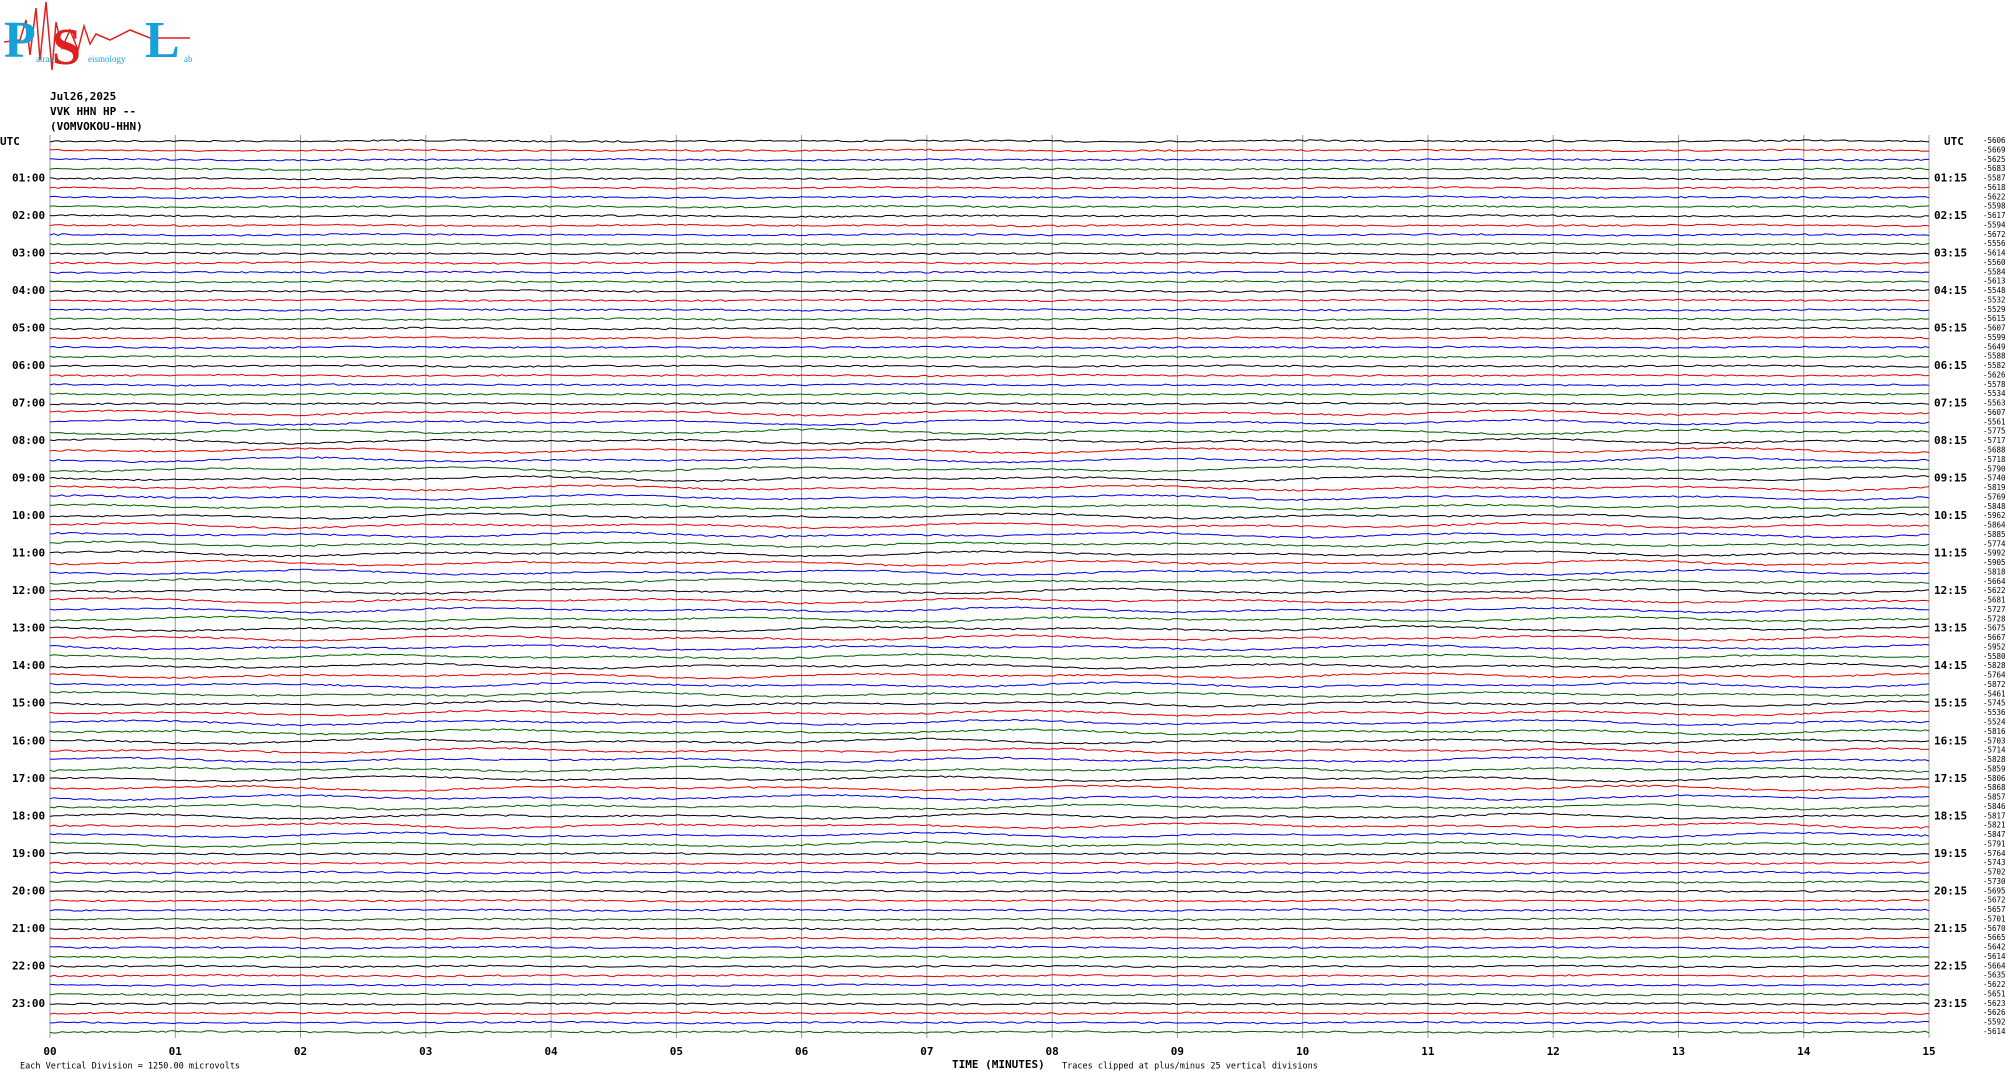 This screenshot has height=1080, width=2010. I want to click on offset-label: -5806, so click(1994, 778).